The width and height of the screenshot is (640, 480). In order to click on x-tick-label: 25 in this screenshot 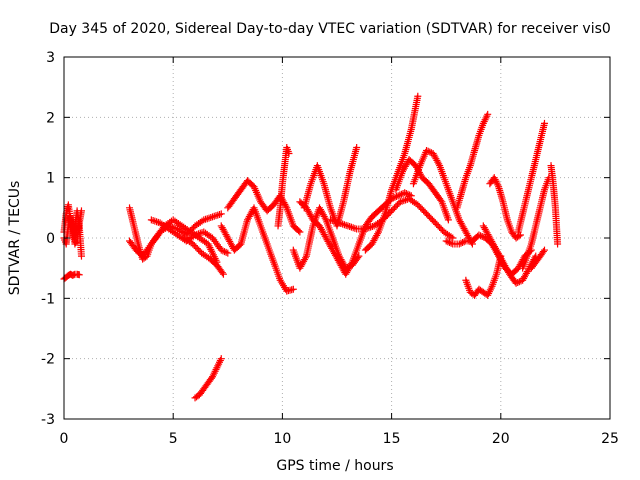, I will do `click(610, 439)`.